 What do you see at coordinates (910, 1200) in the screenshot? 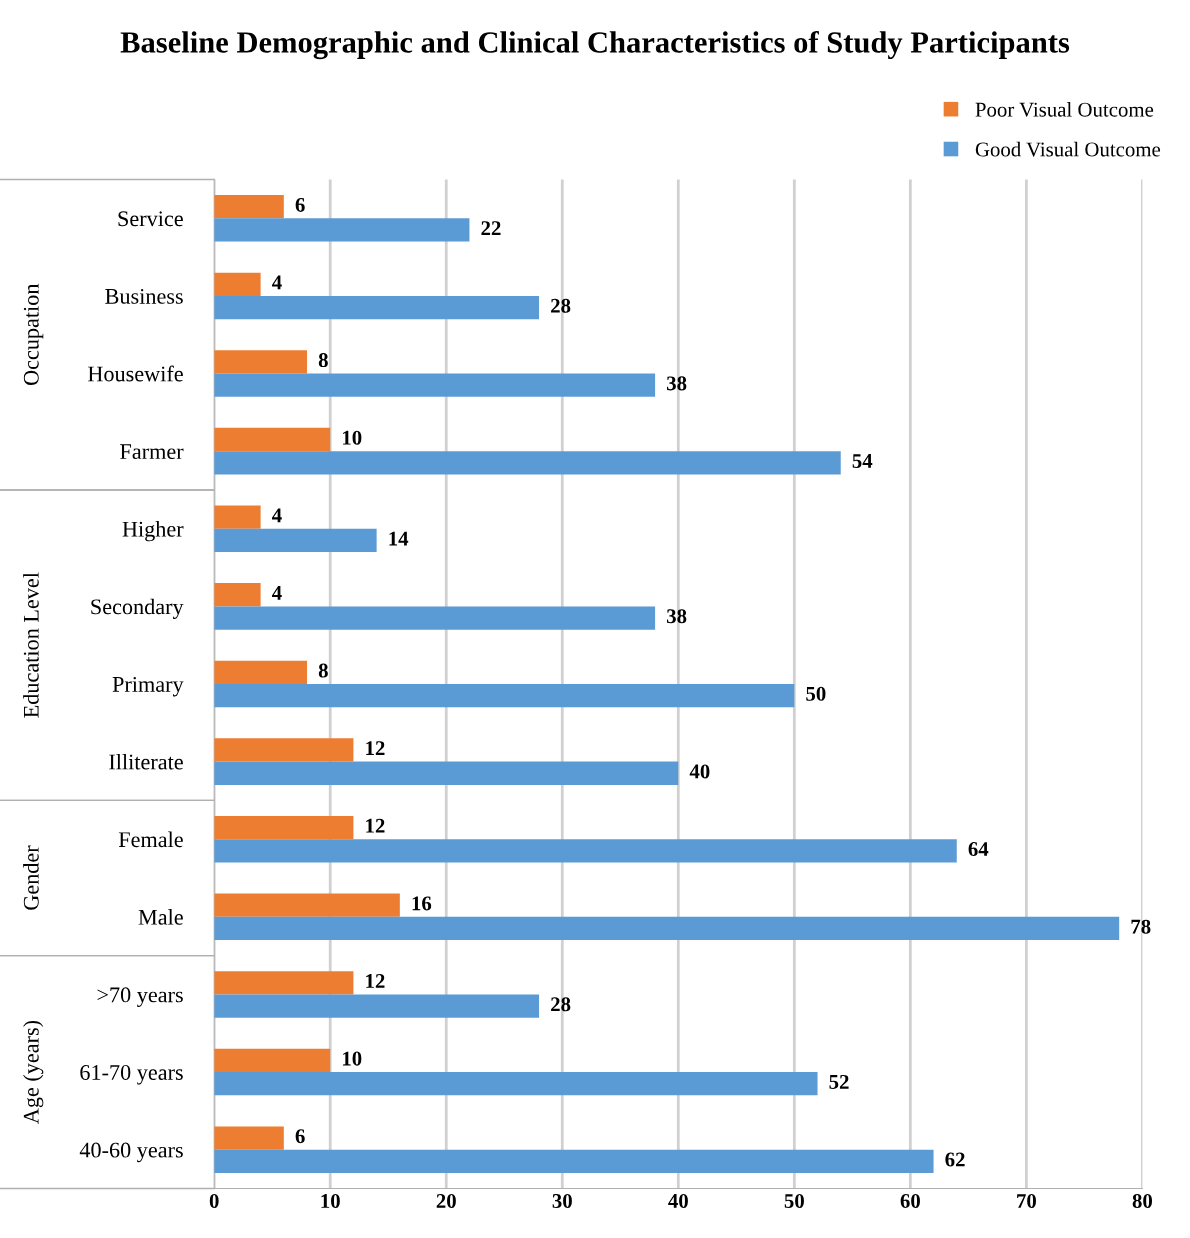
I see `x-tick-label: 60` at bounding box center [910, 1200].